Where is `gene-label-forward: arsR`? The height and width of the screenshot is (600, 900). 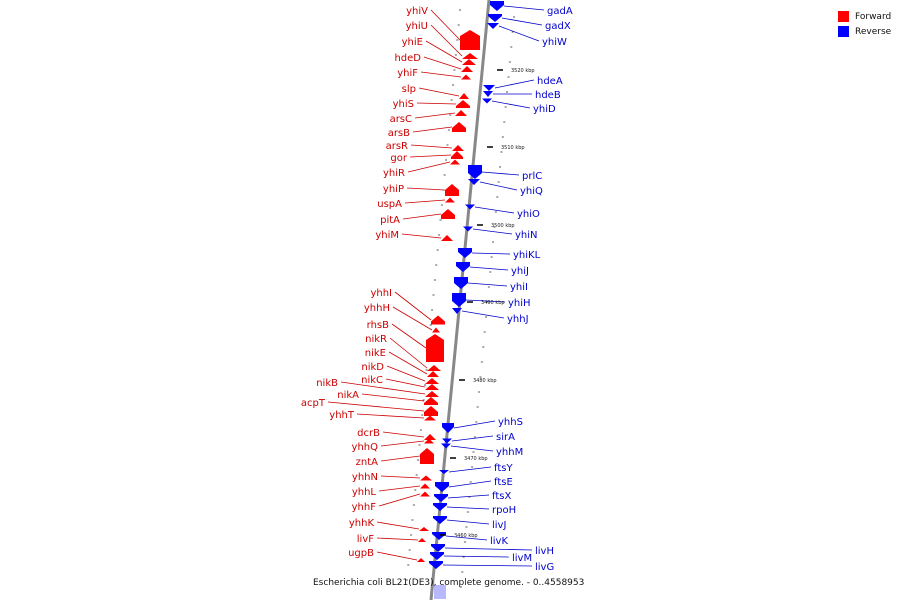
gene-label-forward: arsR is located at coordinates (397, 146).